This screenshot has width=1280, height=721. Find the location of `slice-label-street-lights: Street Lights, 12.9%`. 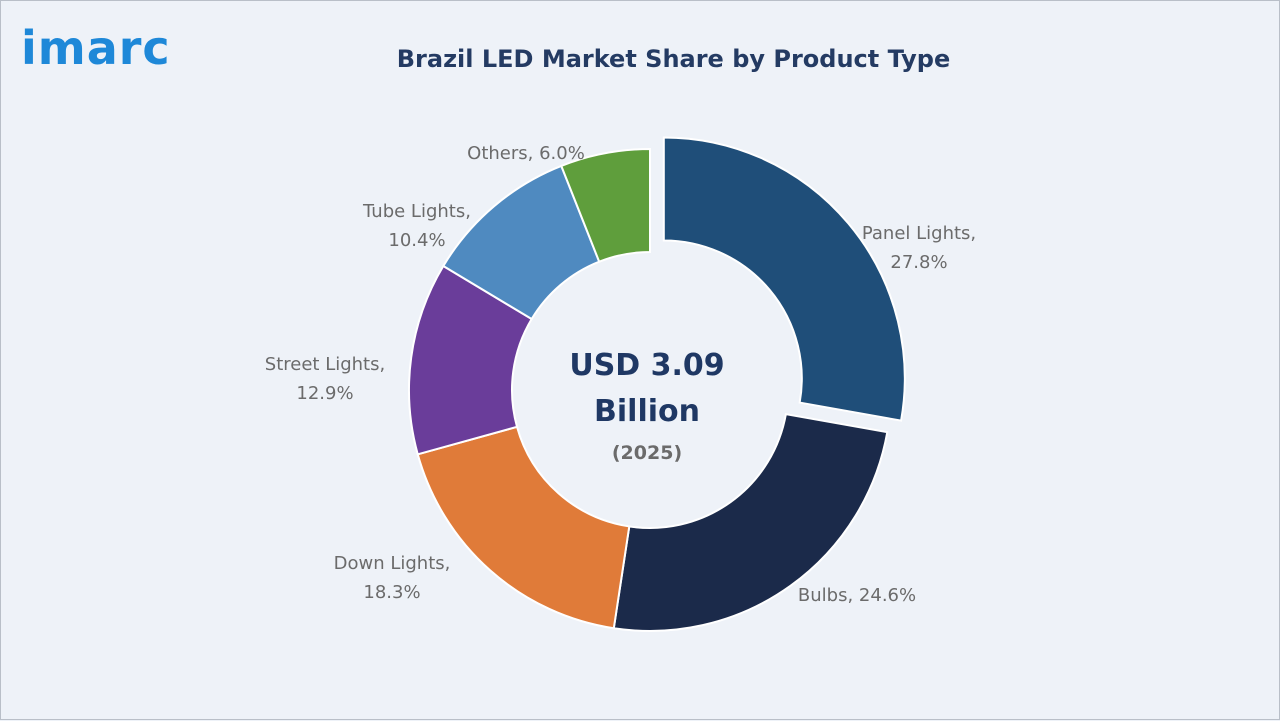

slice-label-street-lights: Street Lights, 12.9% is located at coordinates (325, 379).